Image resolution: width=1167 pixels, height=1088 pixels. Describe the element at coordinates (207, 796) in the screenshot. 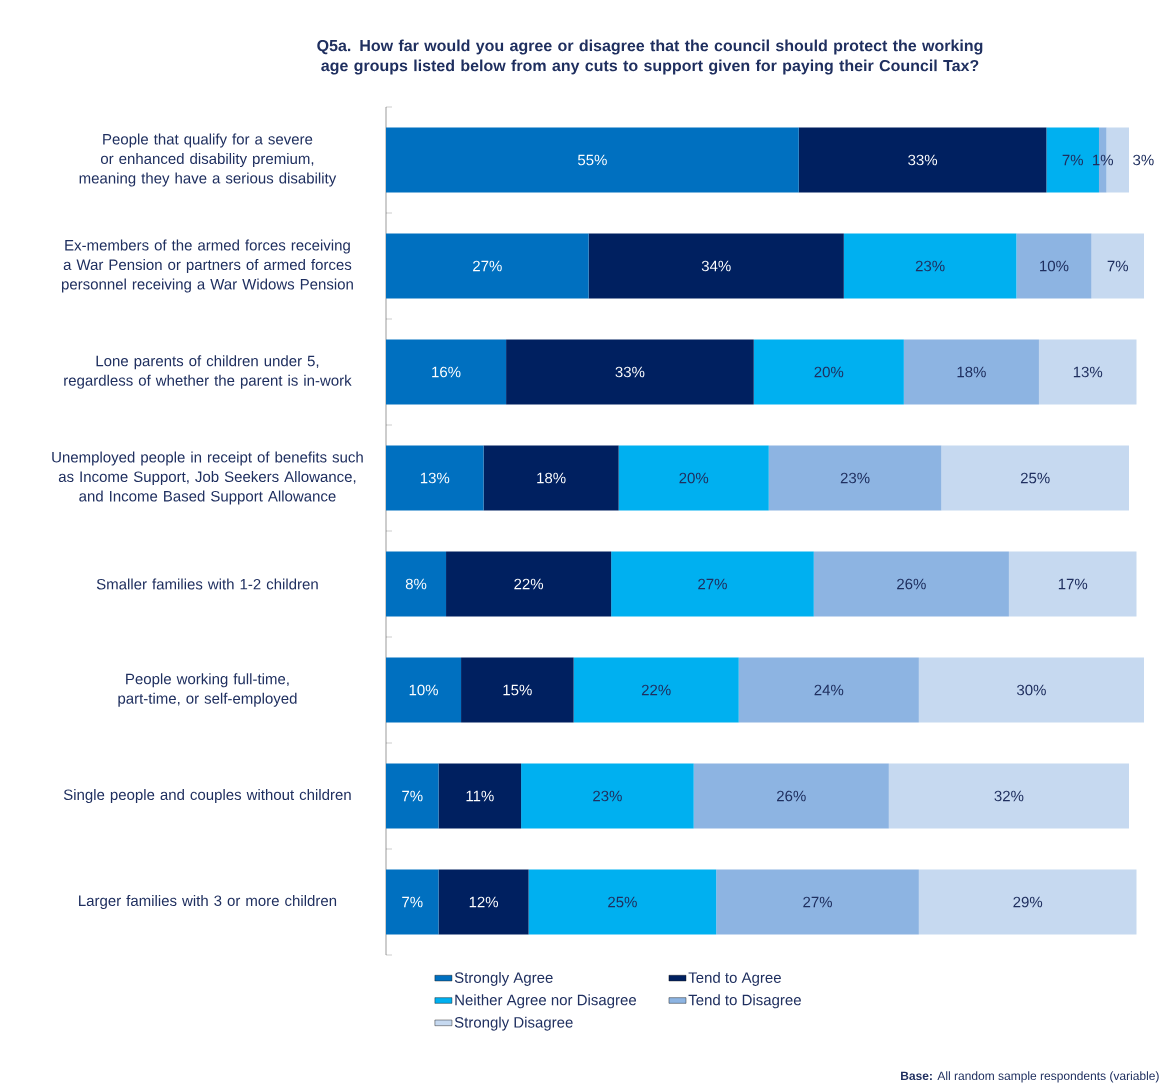

I see `y-tick-label: Single people and couples without children` at that location.